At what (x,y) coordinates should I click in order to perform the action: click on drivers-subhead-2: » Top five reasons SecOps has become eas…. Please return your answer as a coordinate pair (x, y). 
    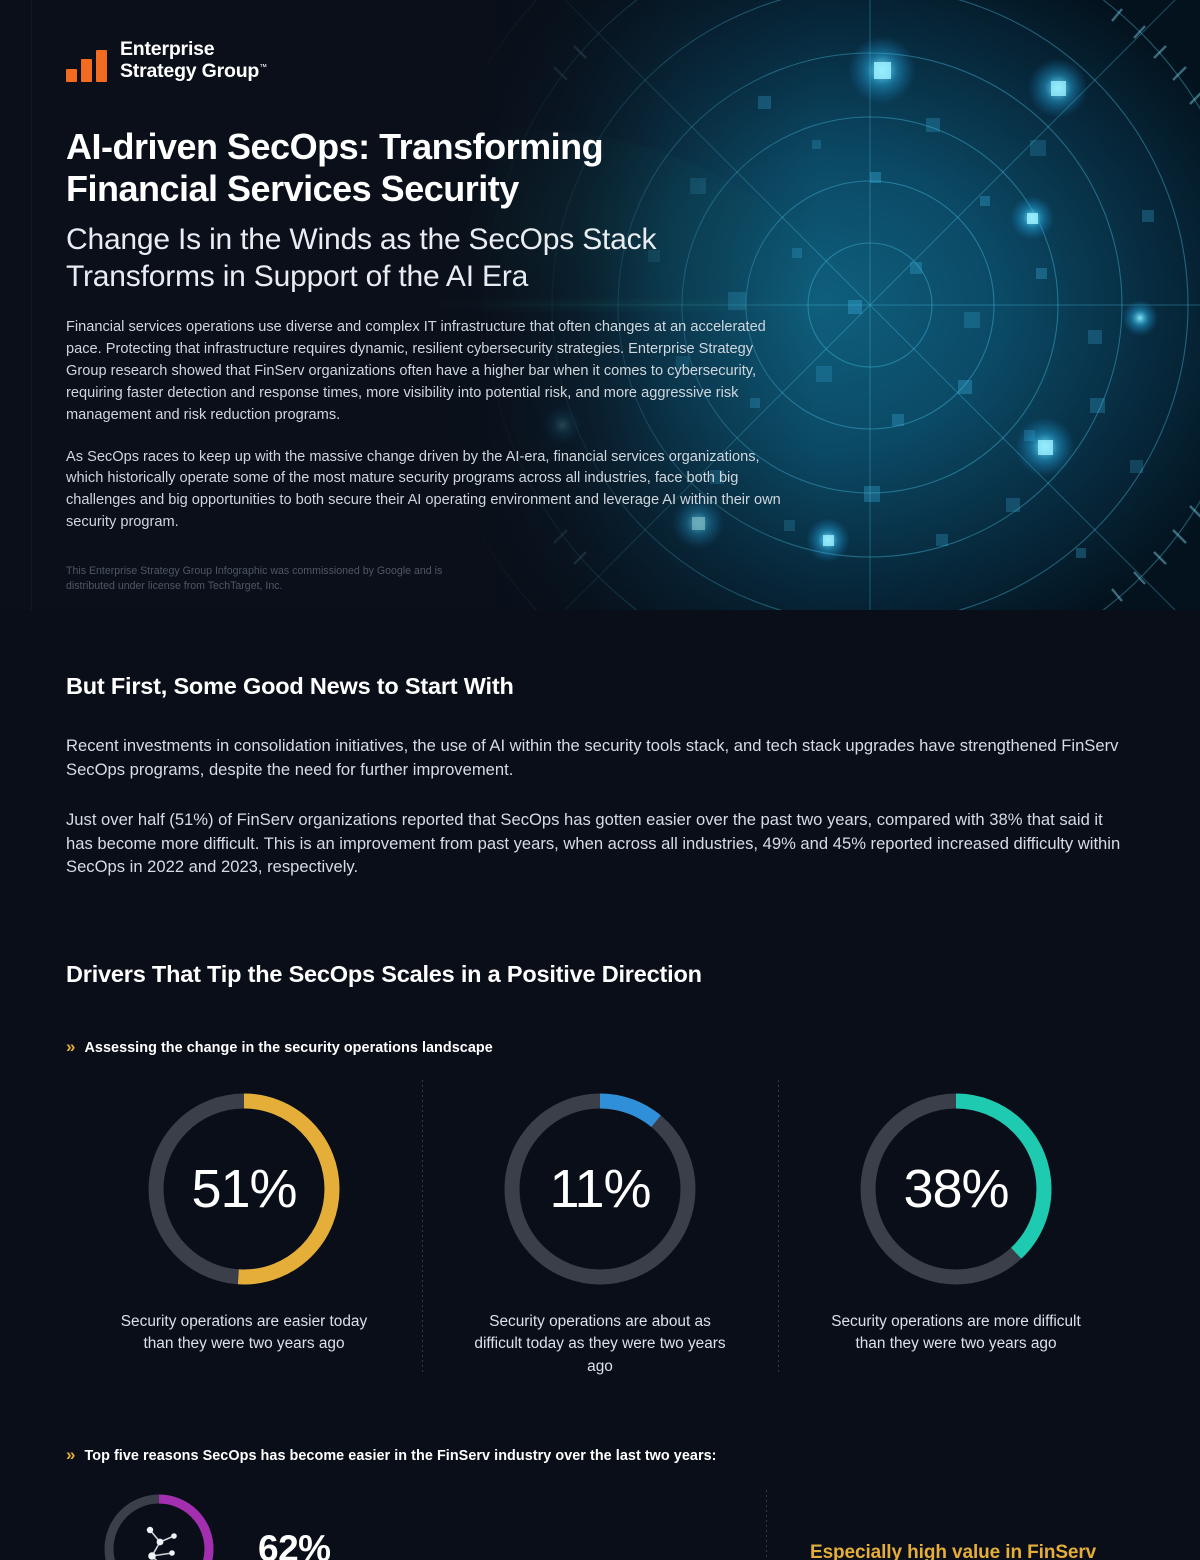
    Looking at the image, I should click on (600, 1455).